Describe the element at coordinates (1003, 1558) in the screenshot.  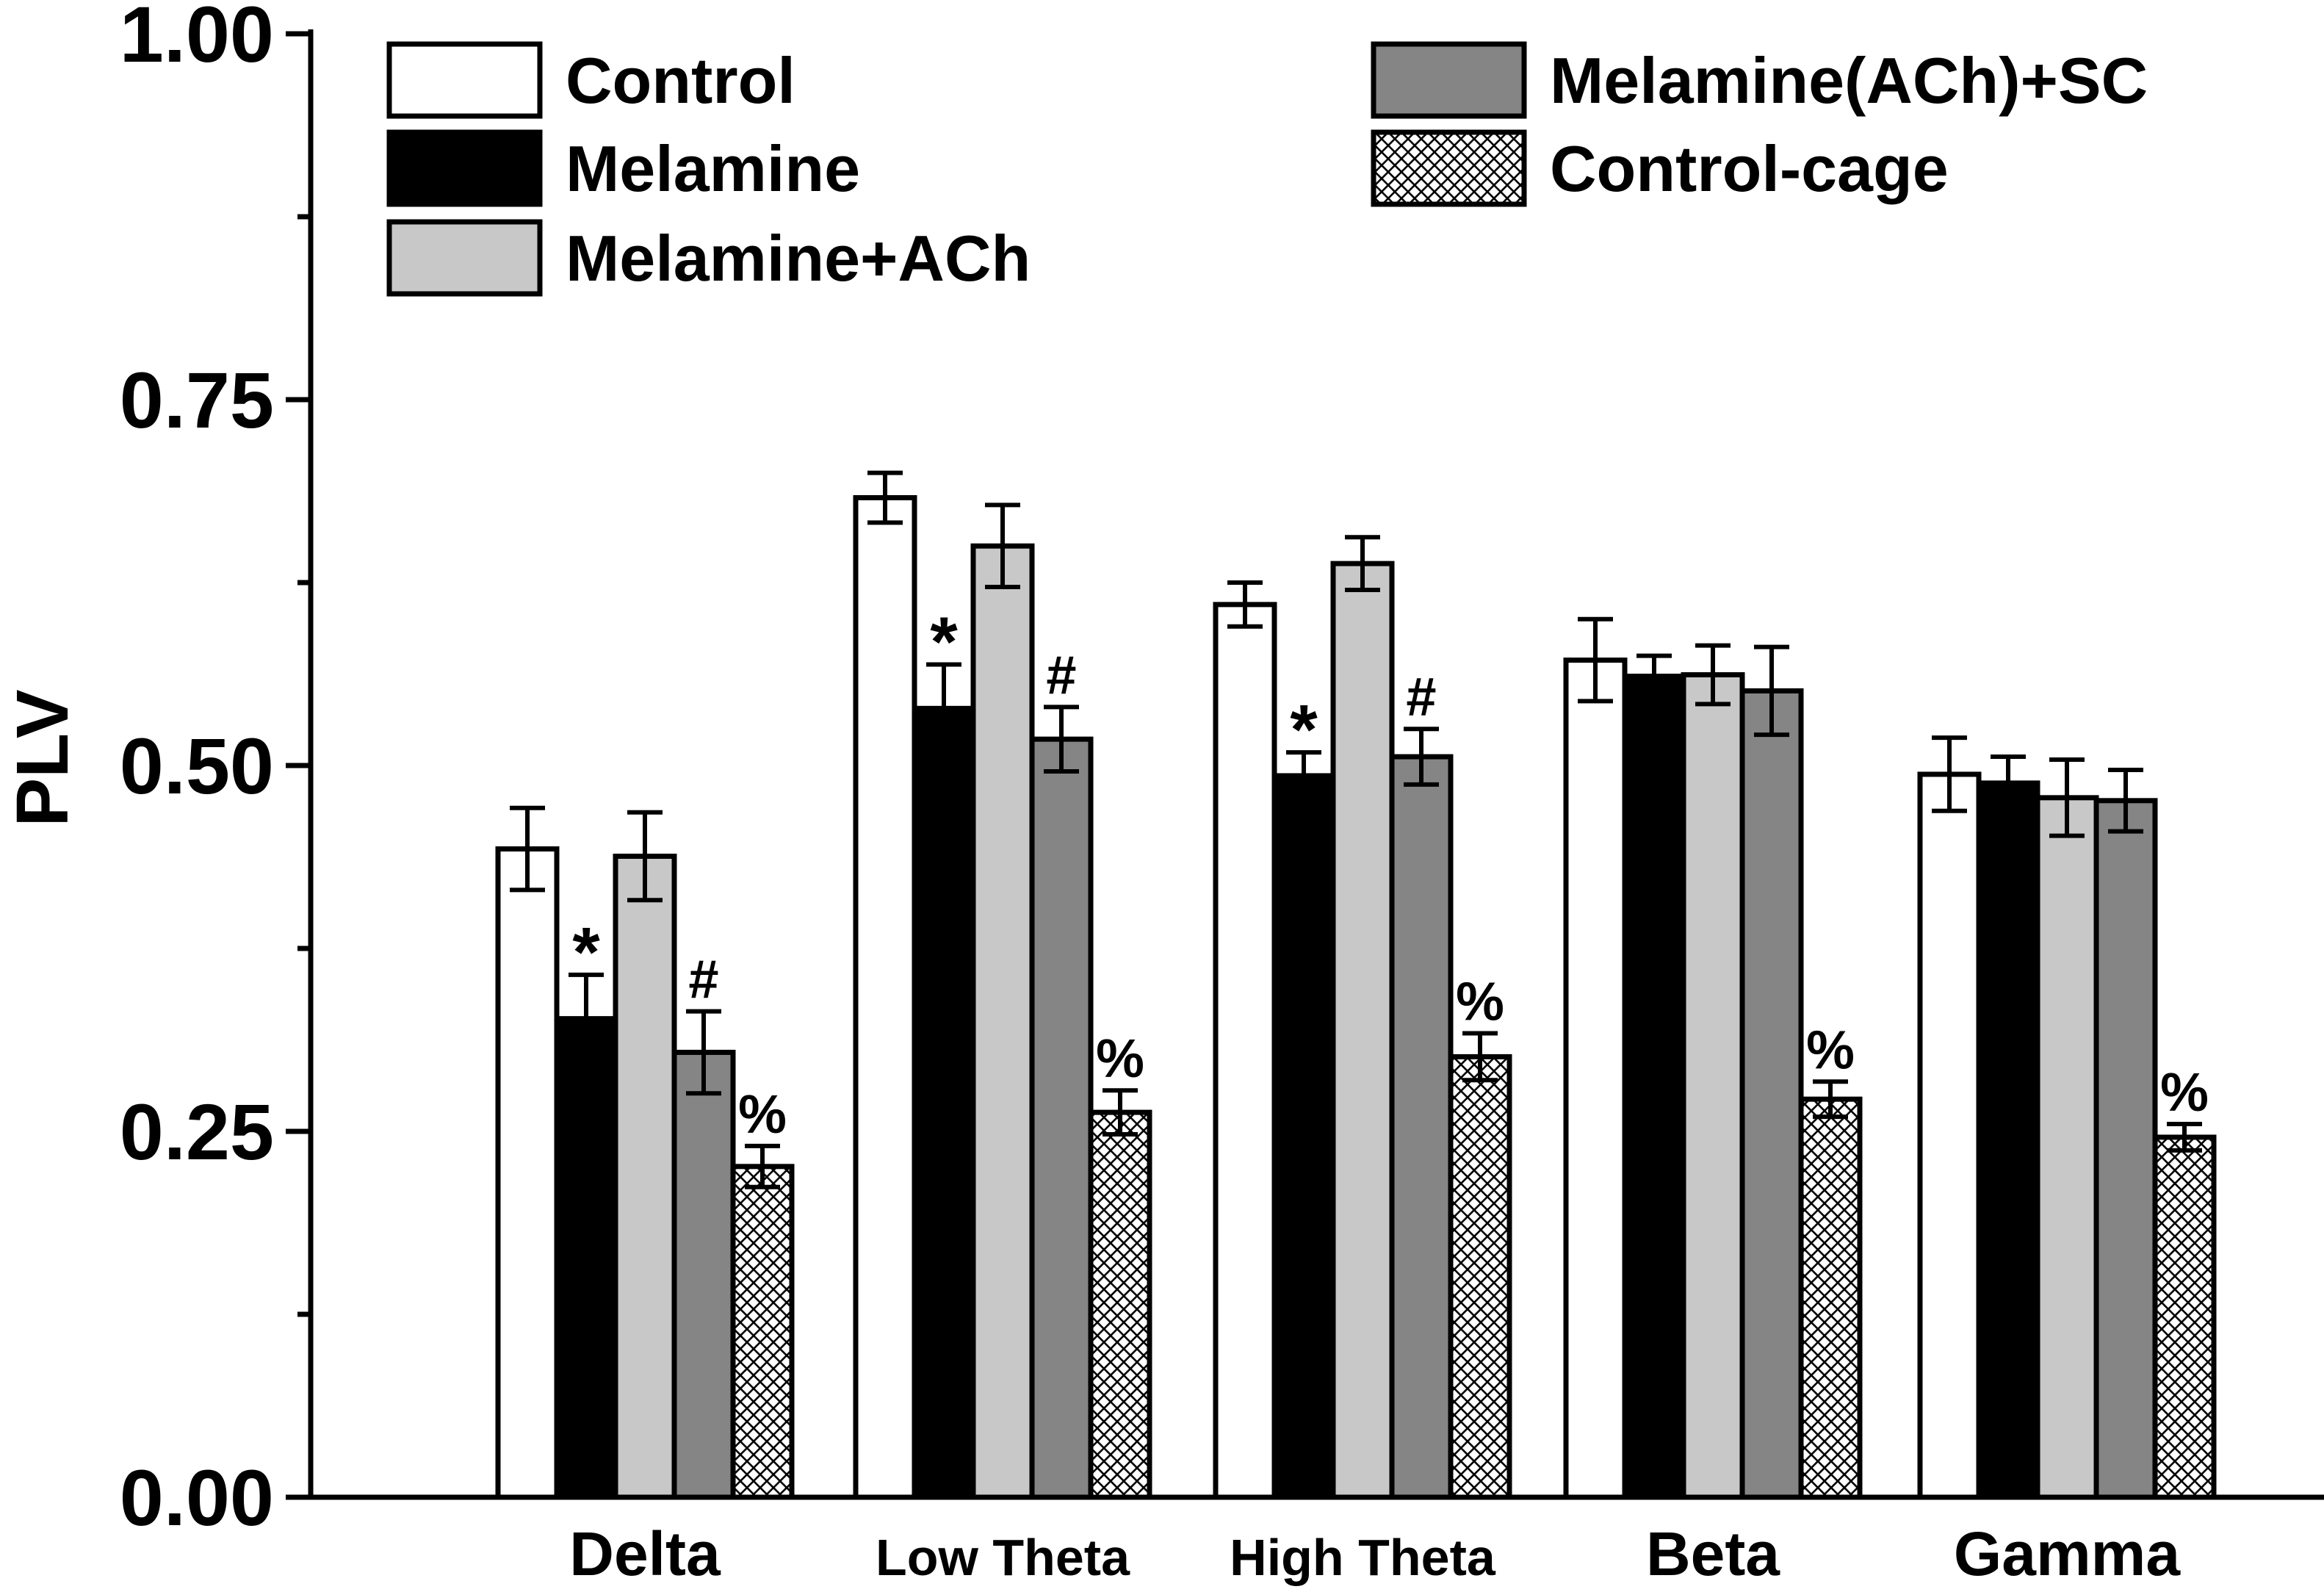
I see `x-category-label: Low Theta` at that location.